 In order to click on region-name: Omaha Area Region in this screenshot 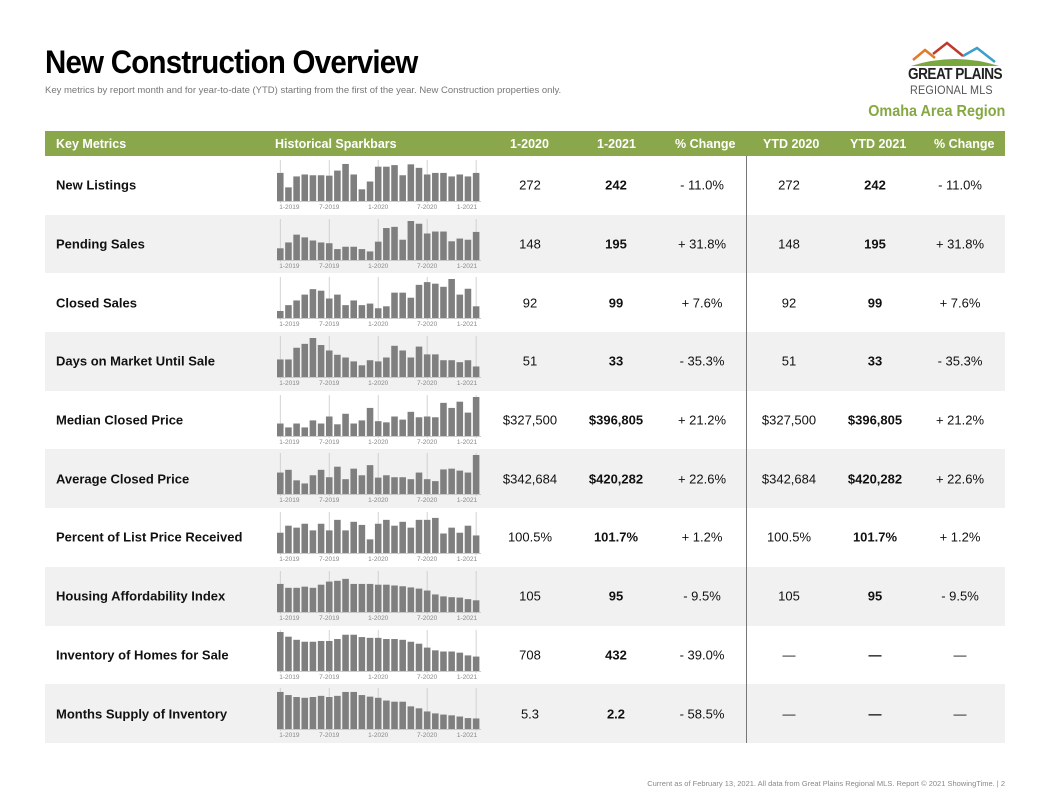, I will do `click(936, 111)`.